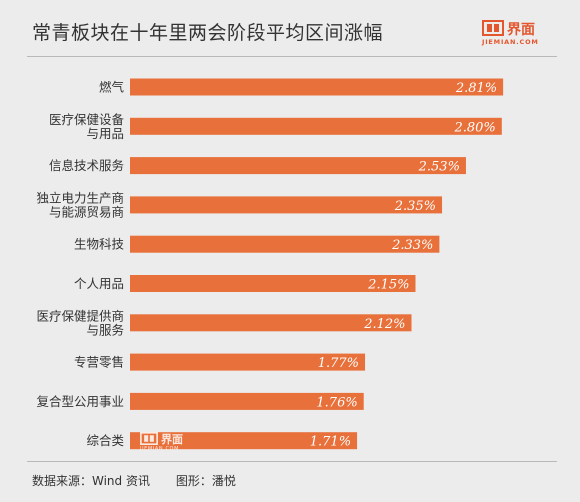 This screenshot has width=580, height=502. I want to click on logo-subtext: JIEMIAN.COM, so click(510, 42).